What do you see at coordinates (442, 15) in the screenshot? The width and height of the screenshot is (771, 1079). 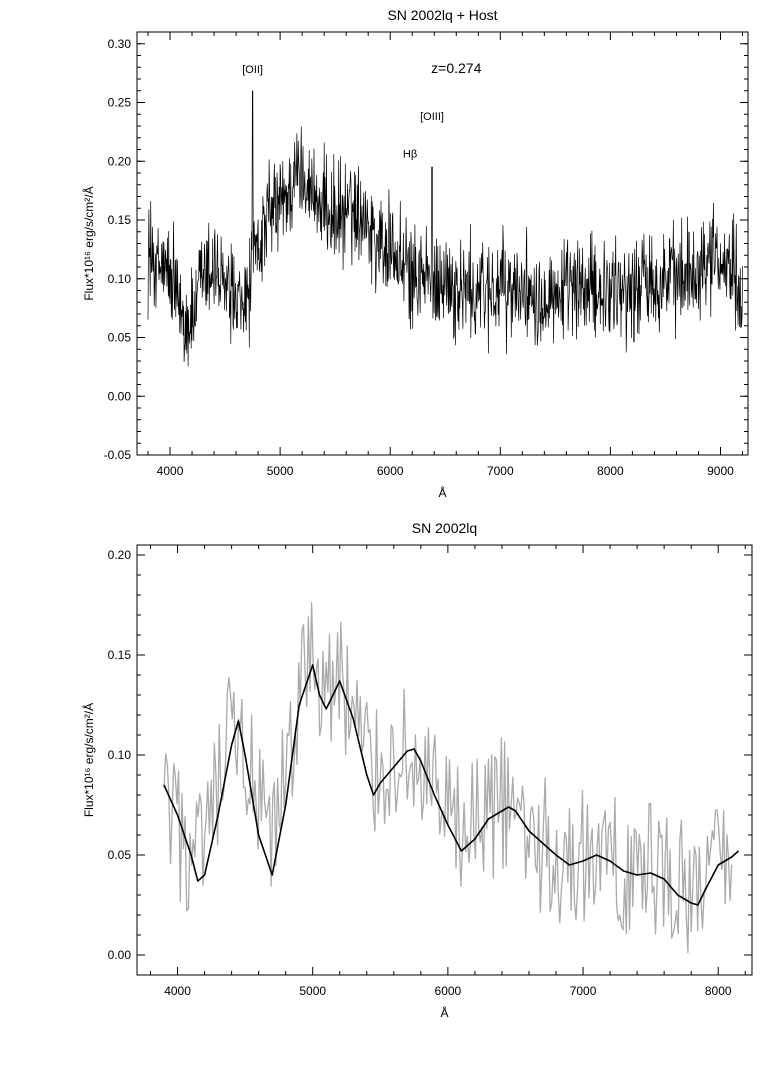 I see `chart-title: SN 2002lq + Host` at bounding box center [442, 15].